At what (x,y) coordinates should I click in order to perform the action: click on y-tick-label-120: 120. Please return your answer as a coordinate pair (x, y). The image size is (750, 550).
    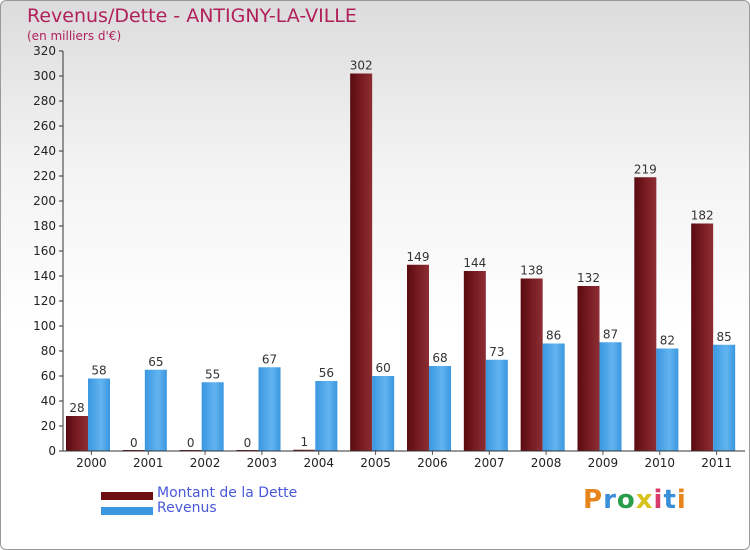
    Looking at the image, I should click on (44, 301).